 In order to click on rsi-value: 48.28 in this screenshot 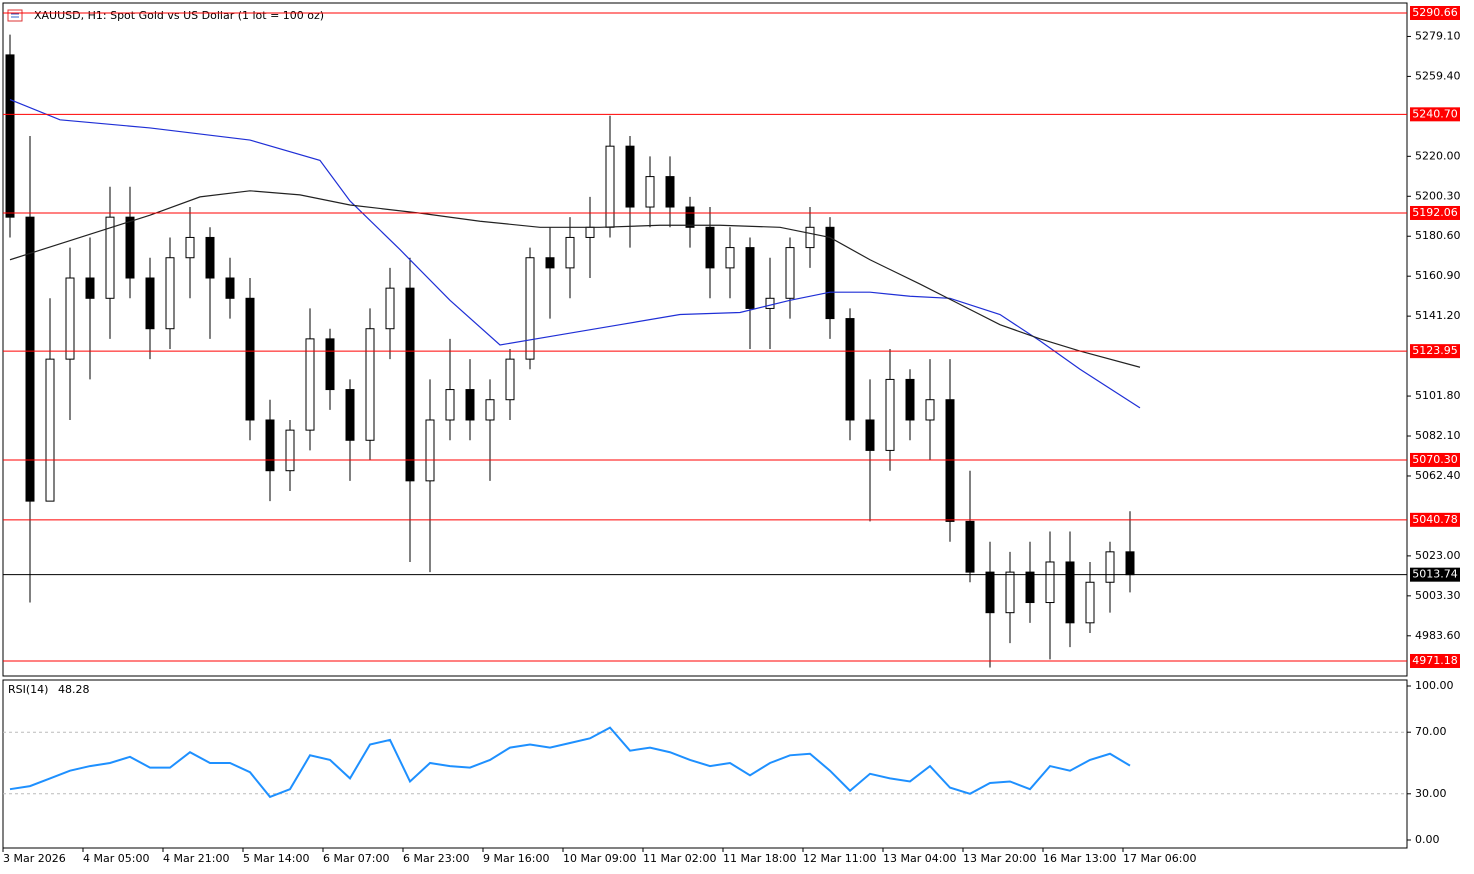, I will do `click(74, 689)`.